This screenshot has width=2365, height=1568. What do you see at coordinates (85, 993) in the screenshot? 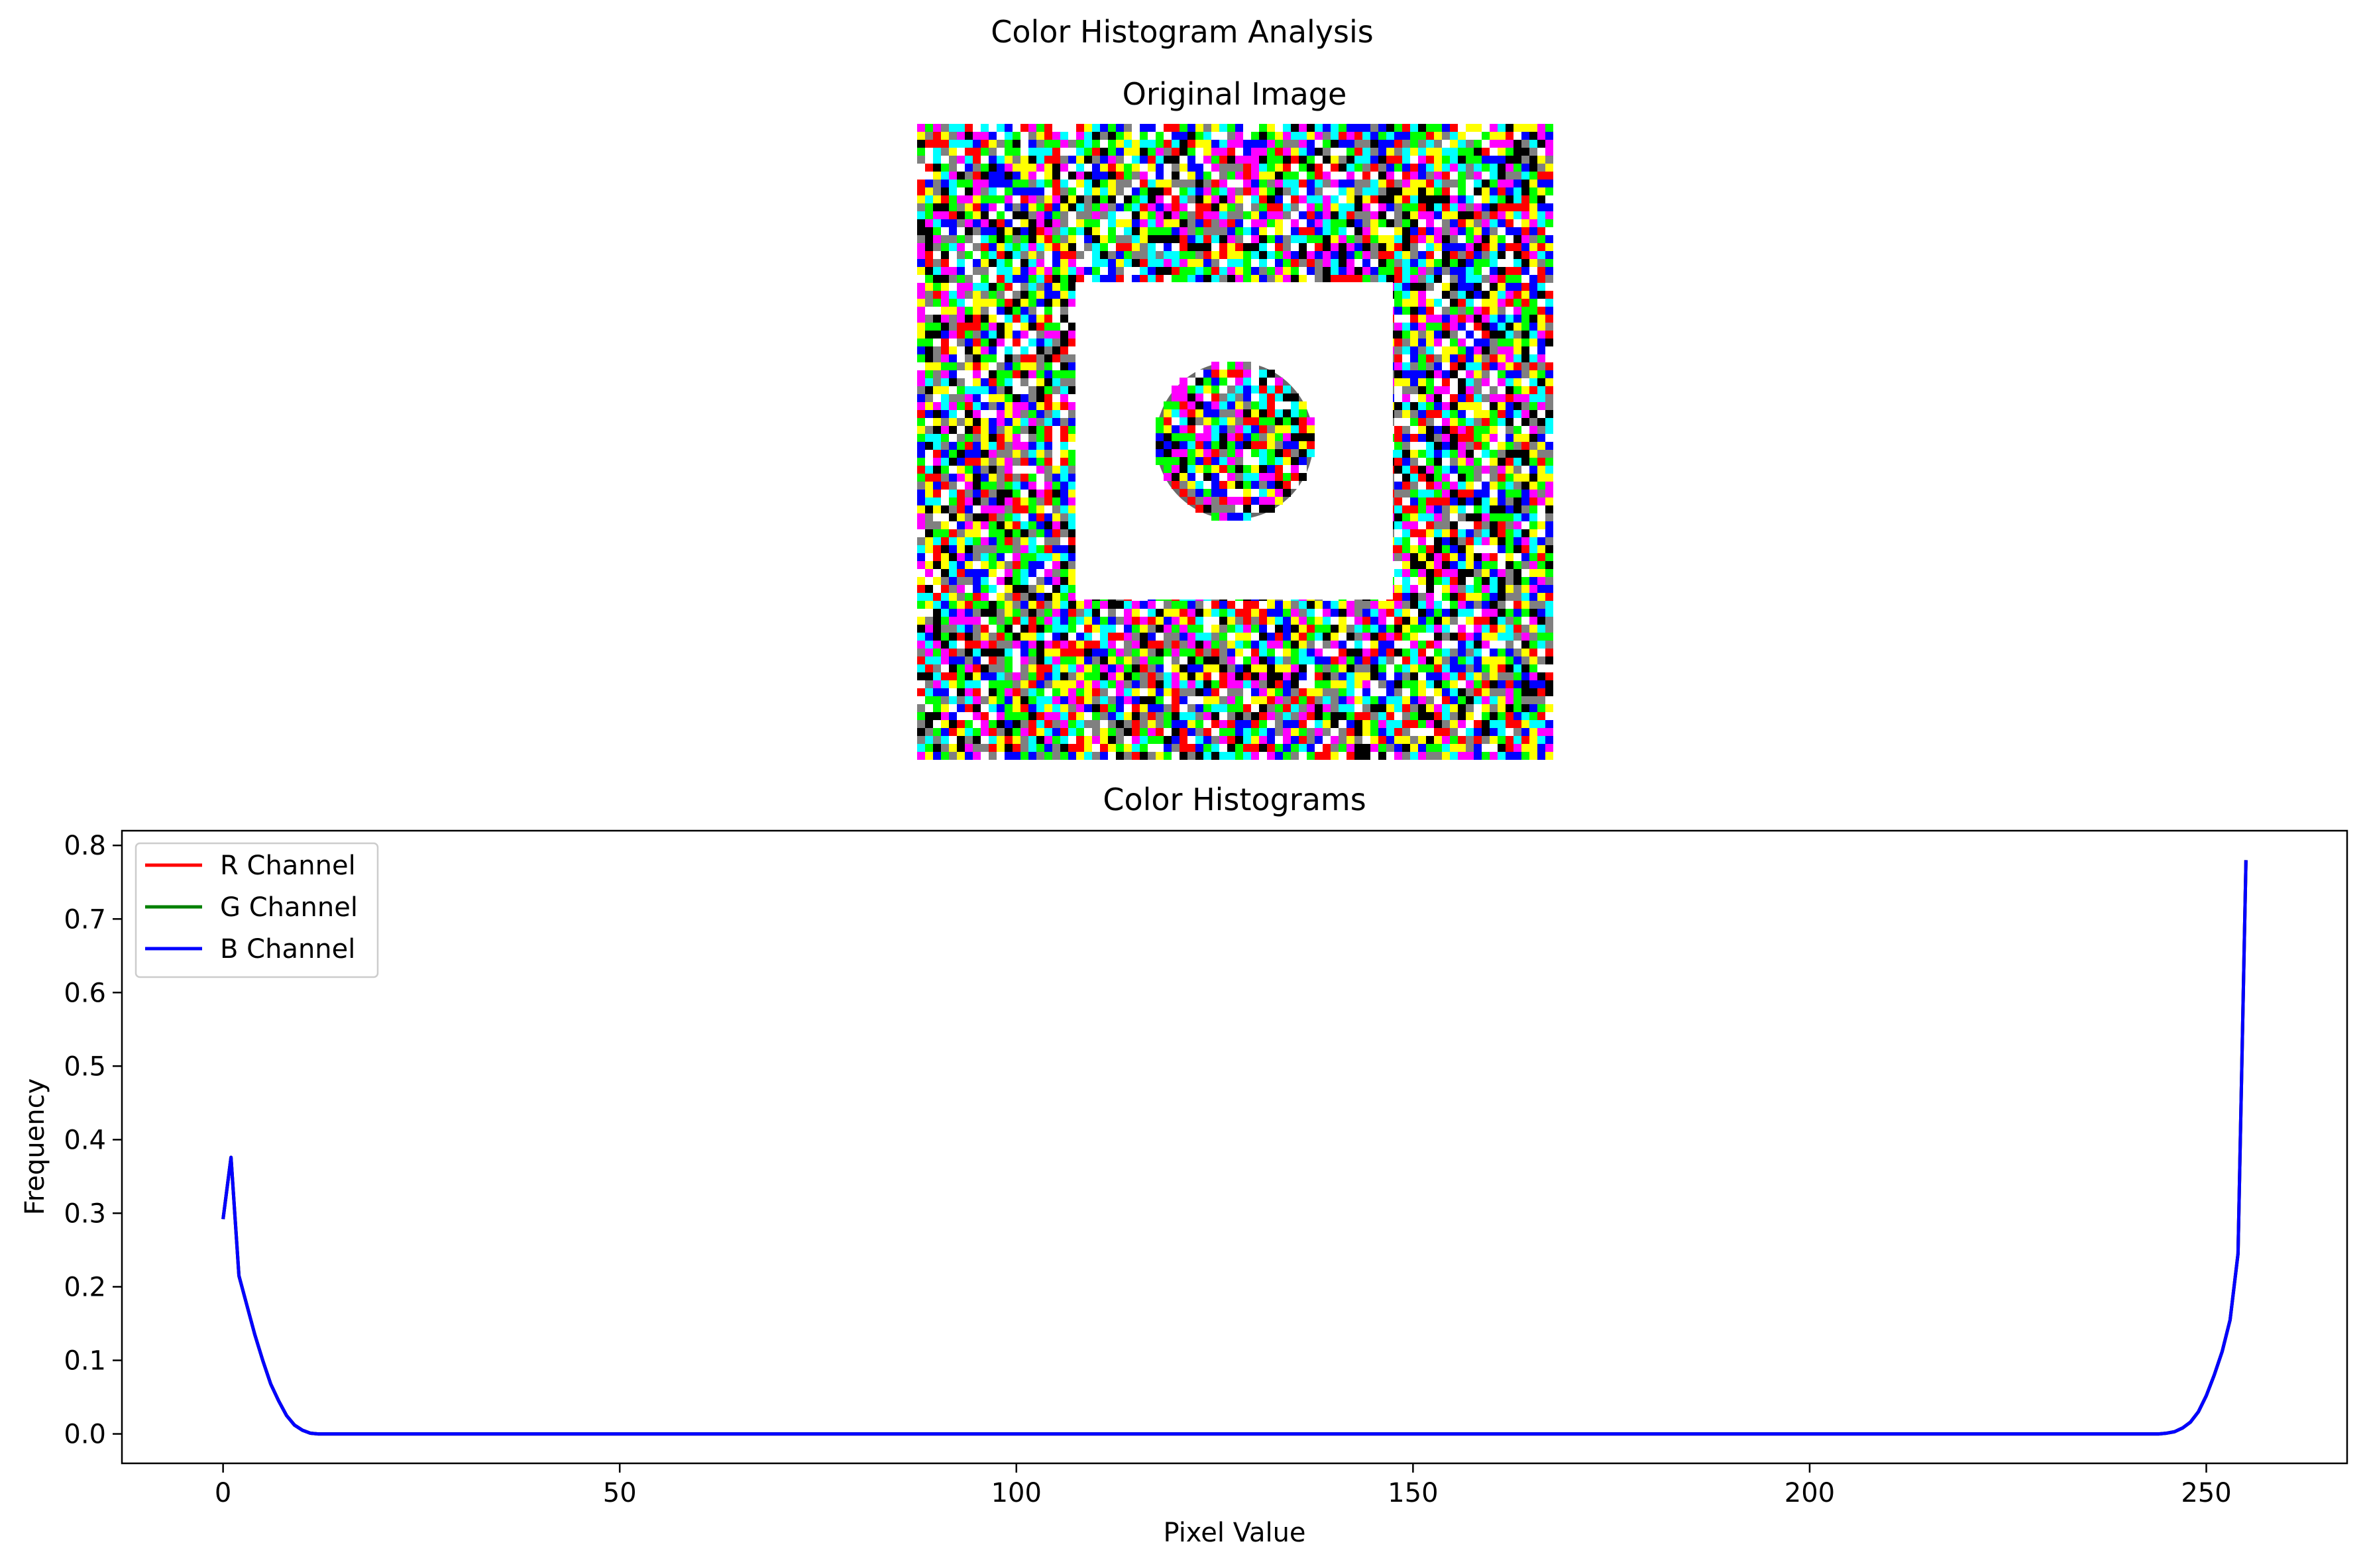
I see `y-tick-label: 0.6` at bounding box center [85, 993].